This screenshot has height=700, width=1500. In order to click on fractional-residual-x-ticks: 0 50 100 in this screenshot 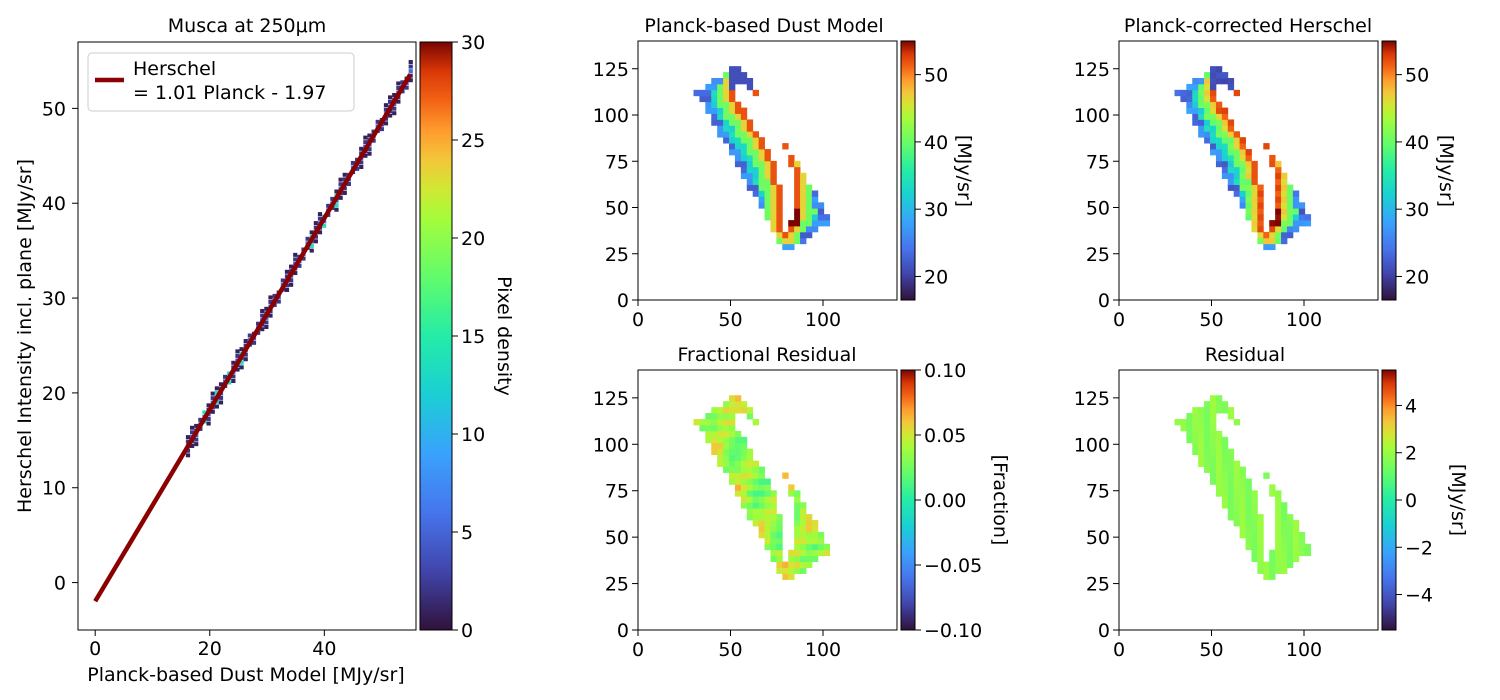, I will do `click(736, 645)`.